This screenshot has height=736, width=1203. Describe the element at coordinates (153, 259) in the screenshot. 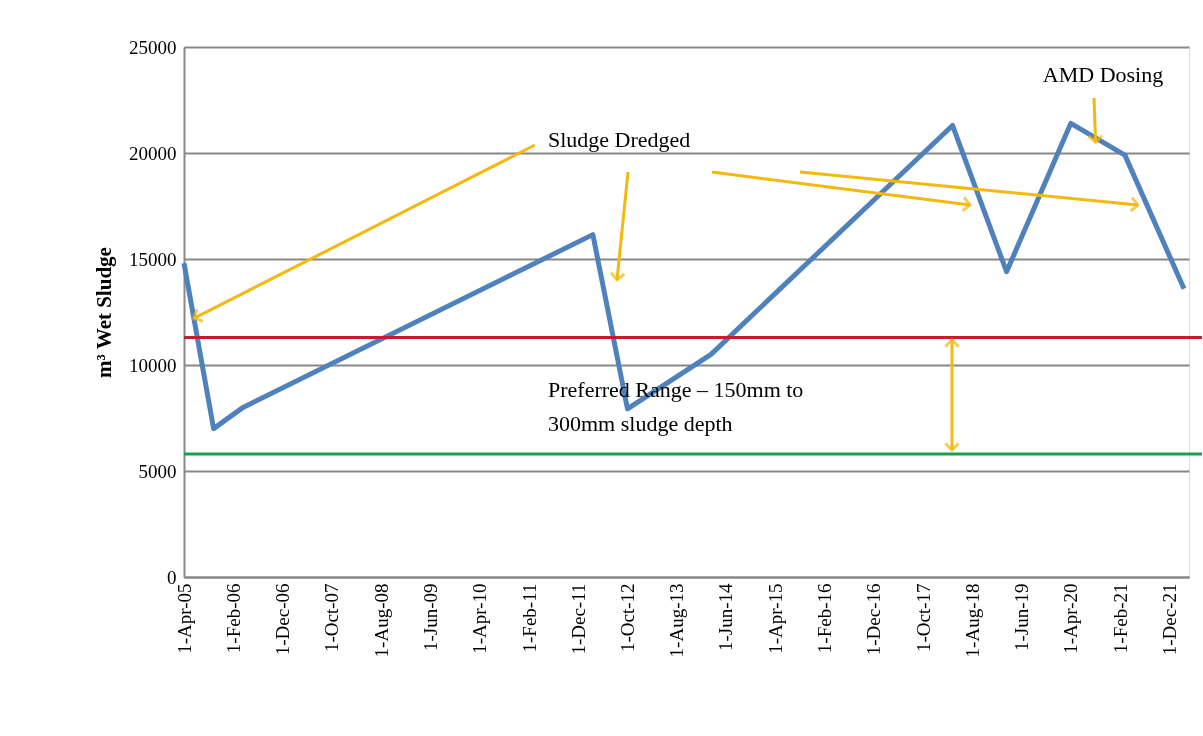

I see `y-tick-label: 15000` at that location.